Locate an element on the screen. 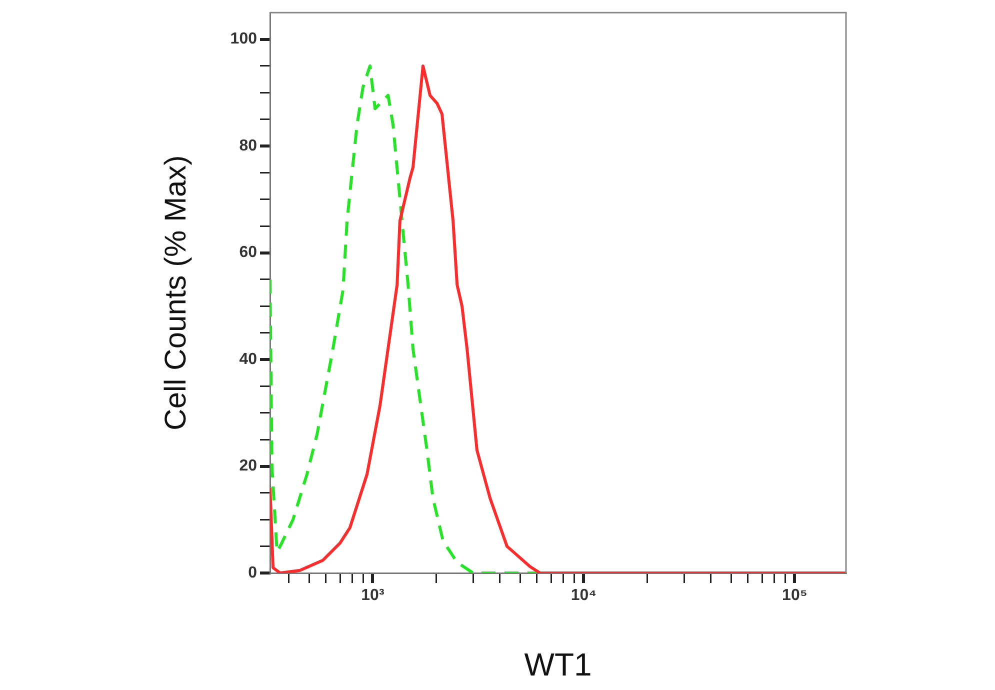  y-tick-label: 20 is located at coordinates (248, 466).